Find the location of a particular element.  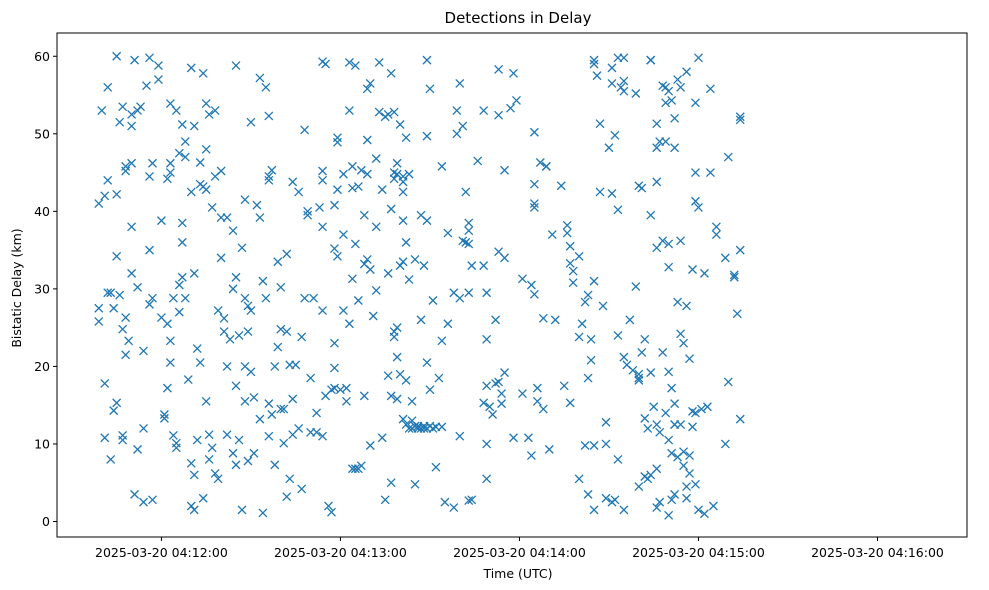

x-axis-label: Time (UTC) is located at coordinates (517, 573).